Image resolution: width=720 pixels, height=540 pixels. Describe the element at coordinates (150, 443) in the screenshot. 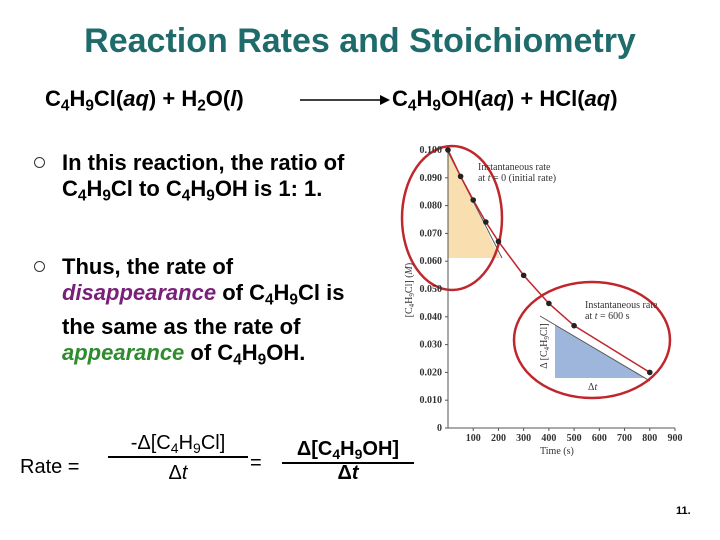

I see `text-run: -Δ[C` at that location.